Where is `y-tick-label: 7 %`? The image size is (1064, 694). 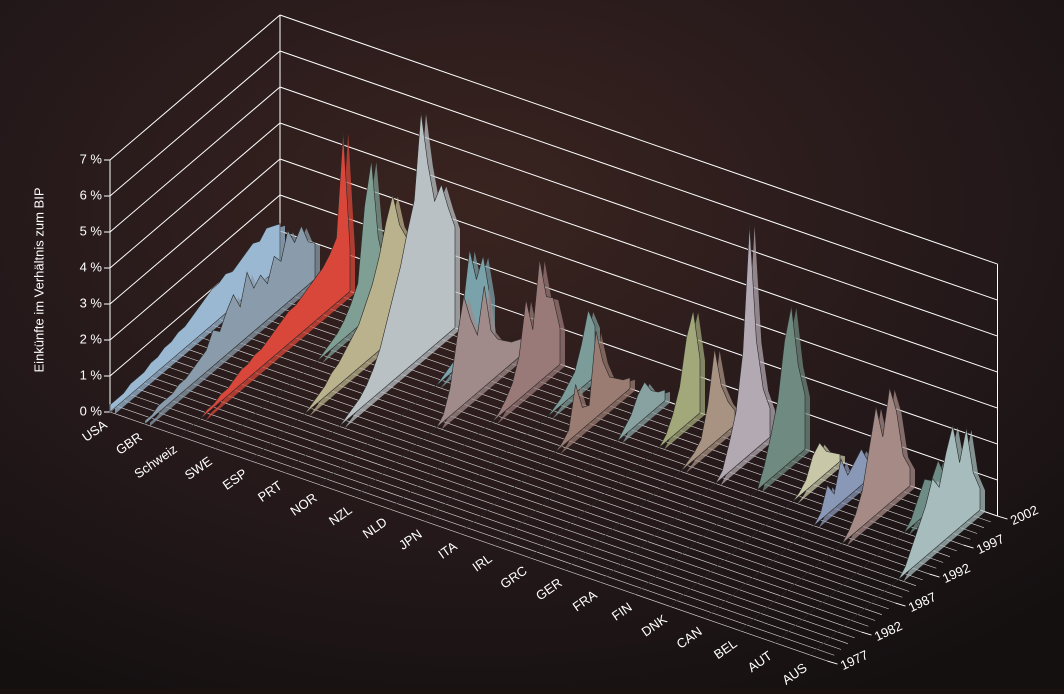 y-tick-label: 7 % is located at coordinates (91, 158).